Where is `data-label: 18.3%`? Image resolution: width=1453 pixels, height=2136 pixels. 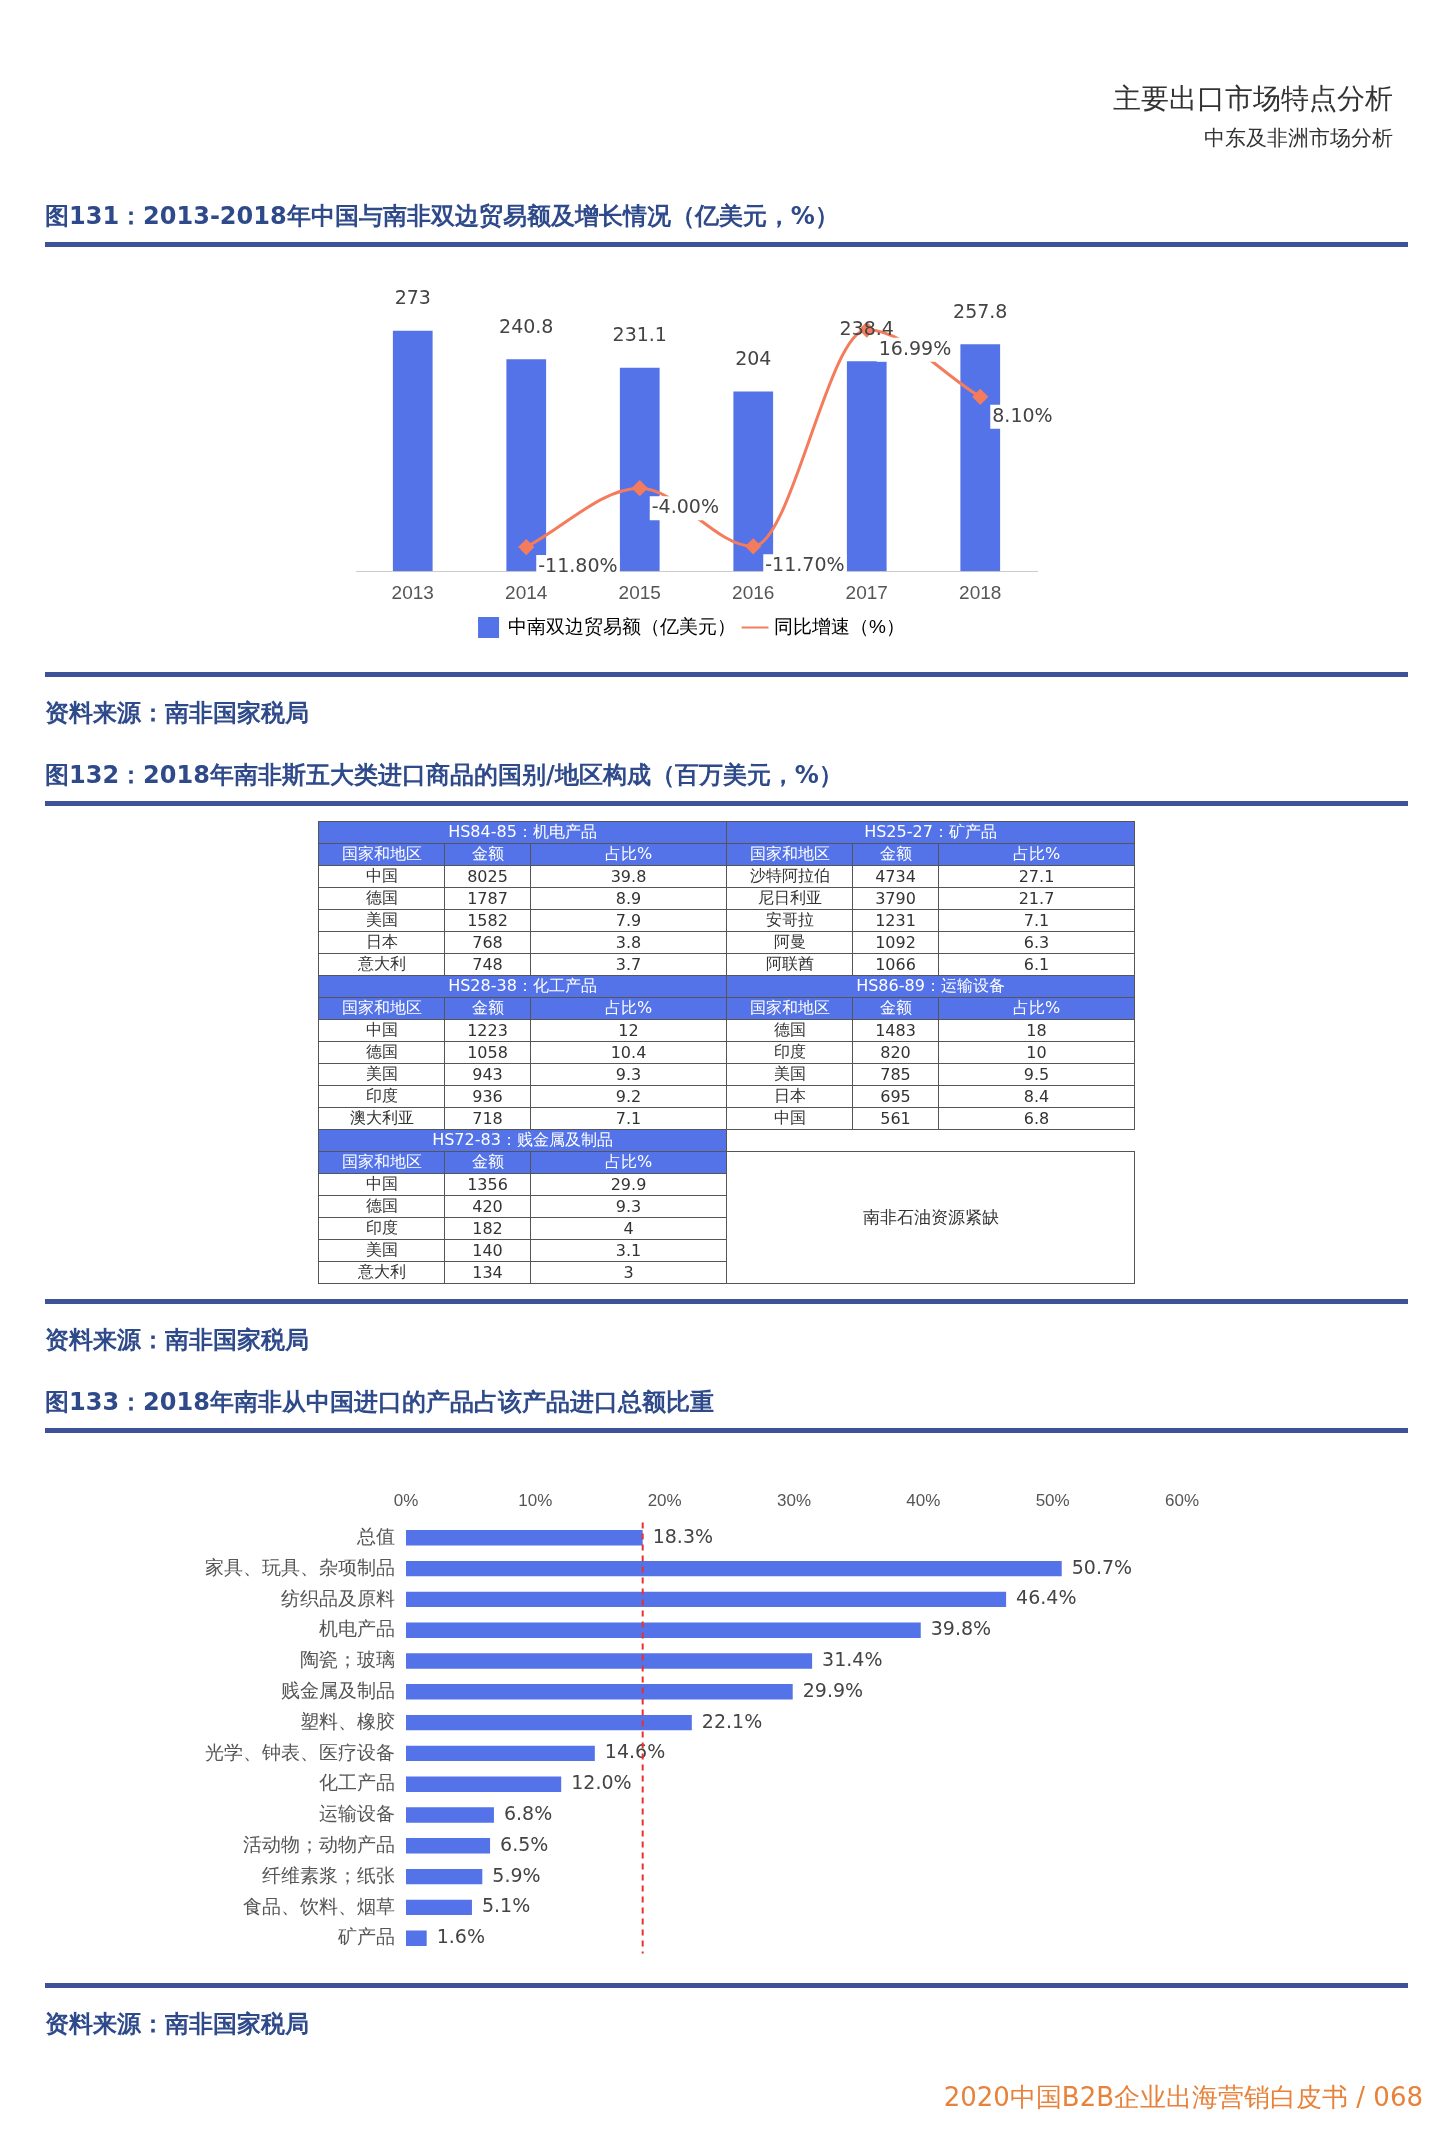
data-label: 18.3% is located at coordinates (682, 1535).